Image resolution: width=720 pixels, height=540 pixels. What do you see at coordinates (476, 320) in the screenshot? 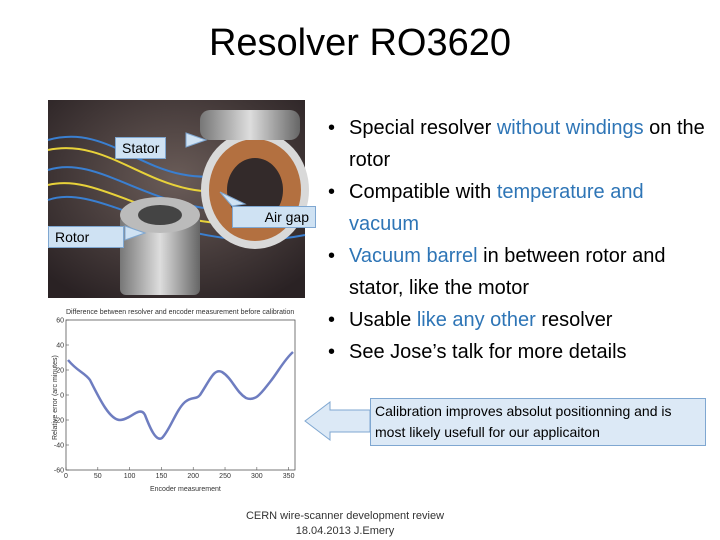
I see `bullet-text: like any other` at bounding box center [476, 320].